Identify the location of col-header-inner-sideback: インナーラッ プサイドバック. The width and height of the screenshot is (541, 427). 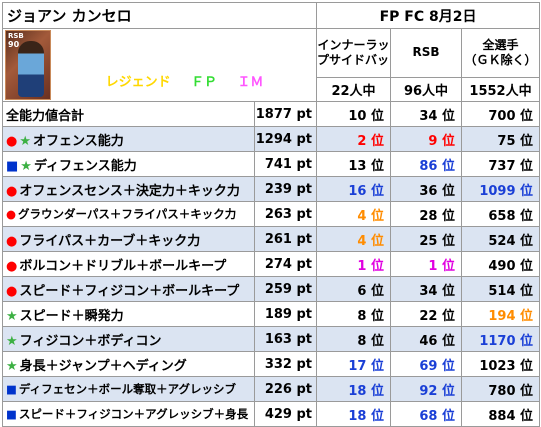
(353, 53).